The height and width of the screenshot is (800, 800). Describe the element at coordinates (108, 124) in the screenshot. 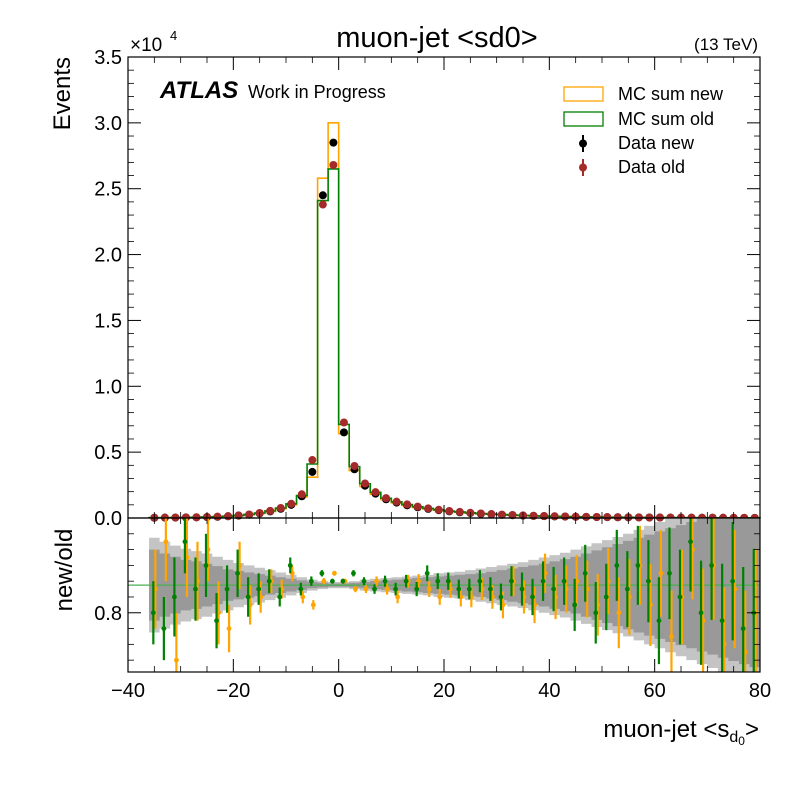

I see `y-tick-label: 3.0` at that location.